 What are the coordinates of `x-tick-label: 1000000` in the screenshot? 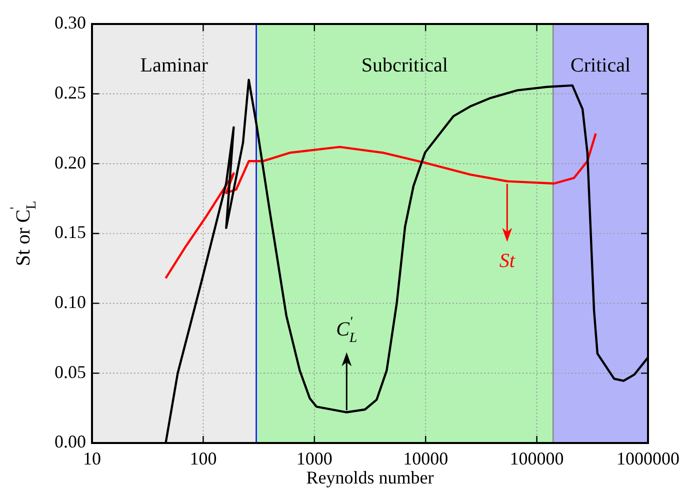 It's located at (648, 458).